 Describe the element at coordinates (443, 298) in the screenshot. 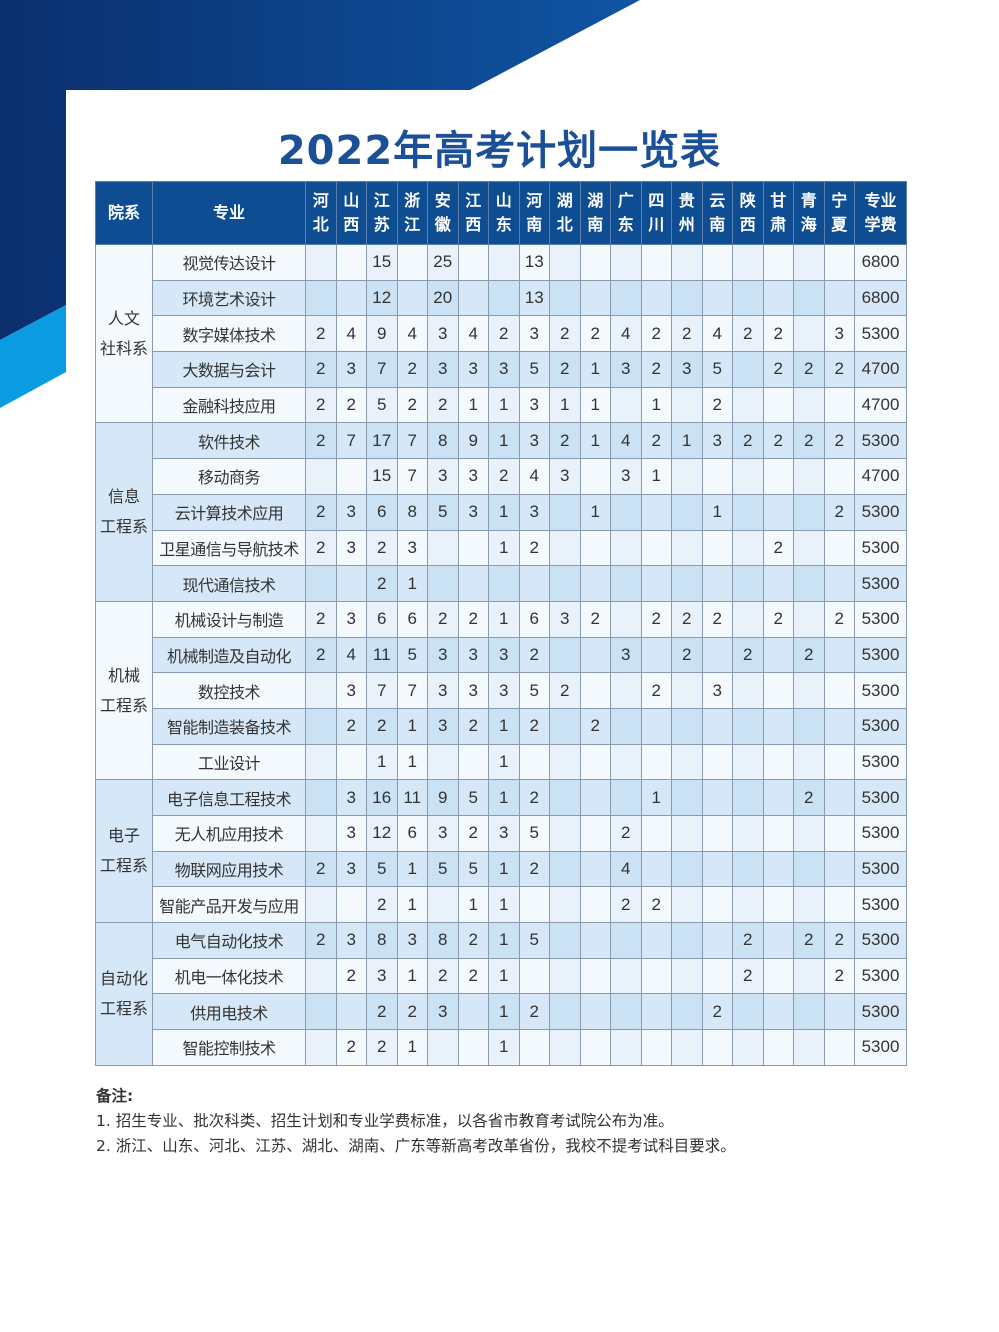

I see `quota-cell: 20` at that location.